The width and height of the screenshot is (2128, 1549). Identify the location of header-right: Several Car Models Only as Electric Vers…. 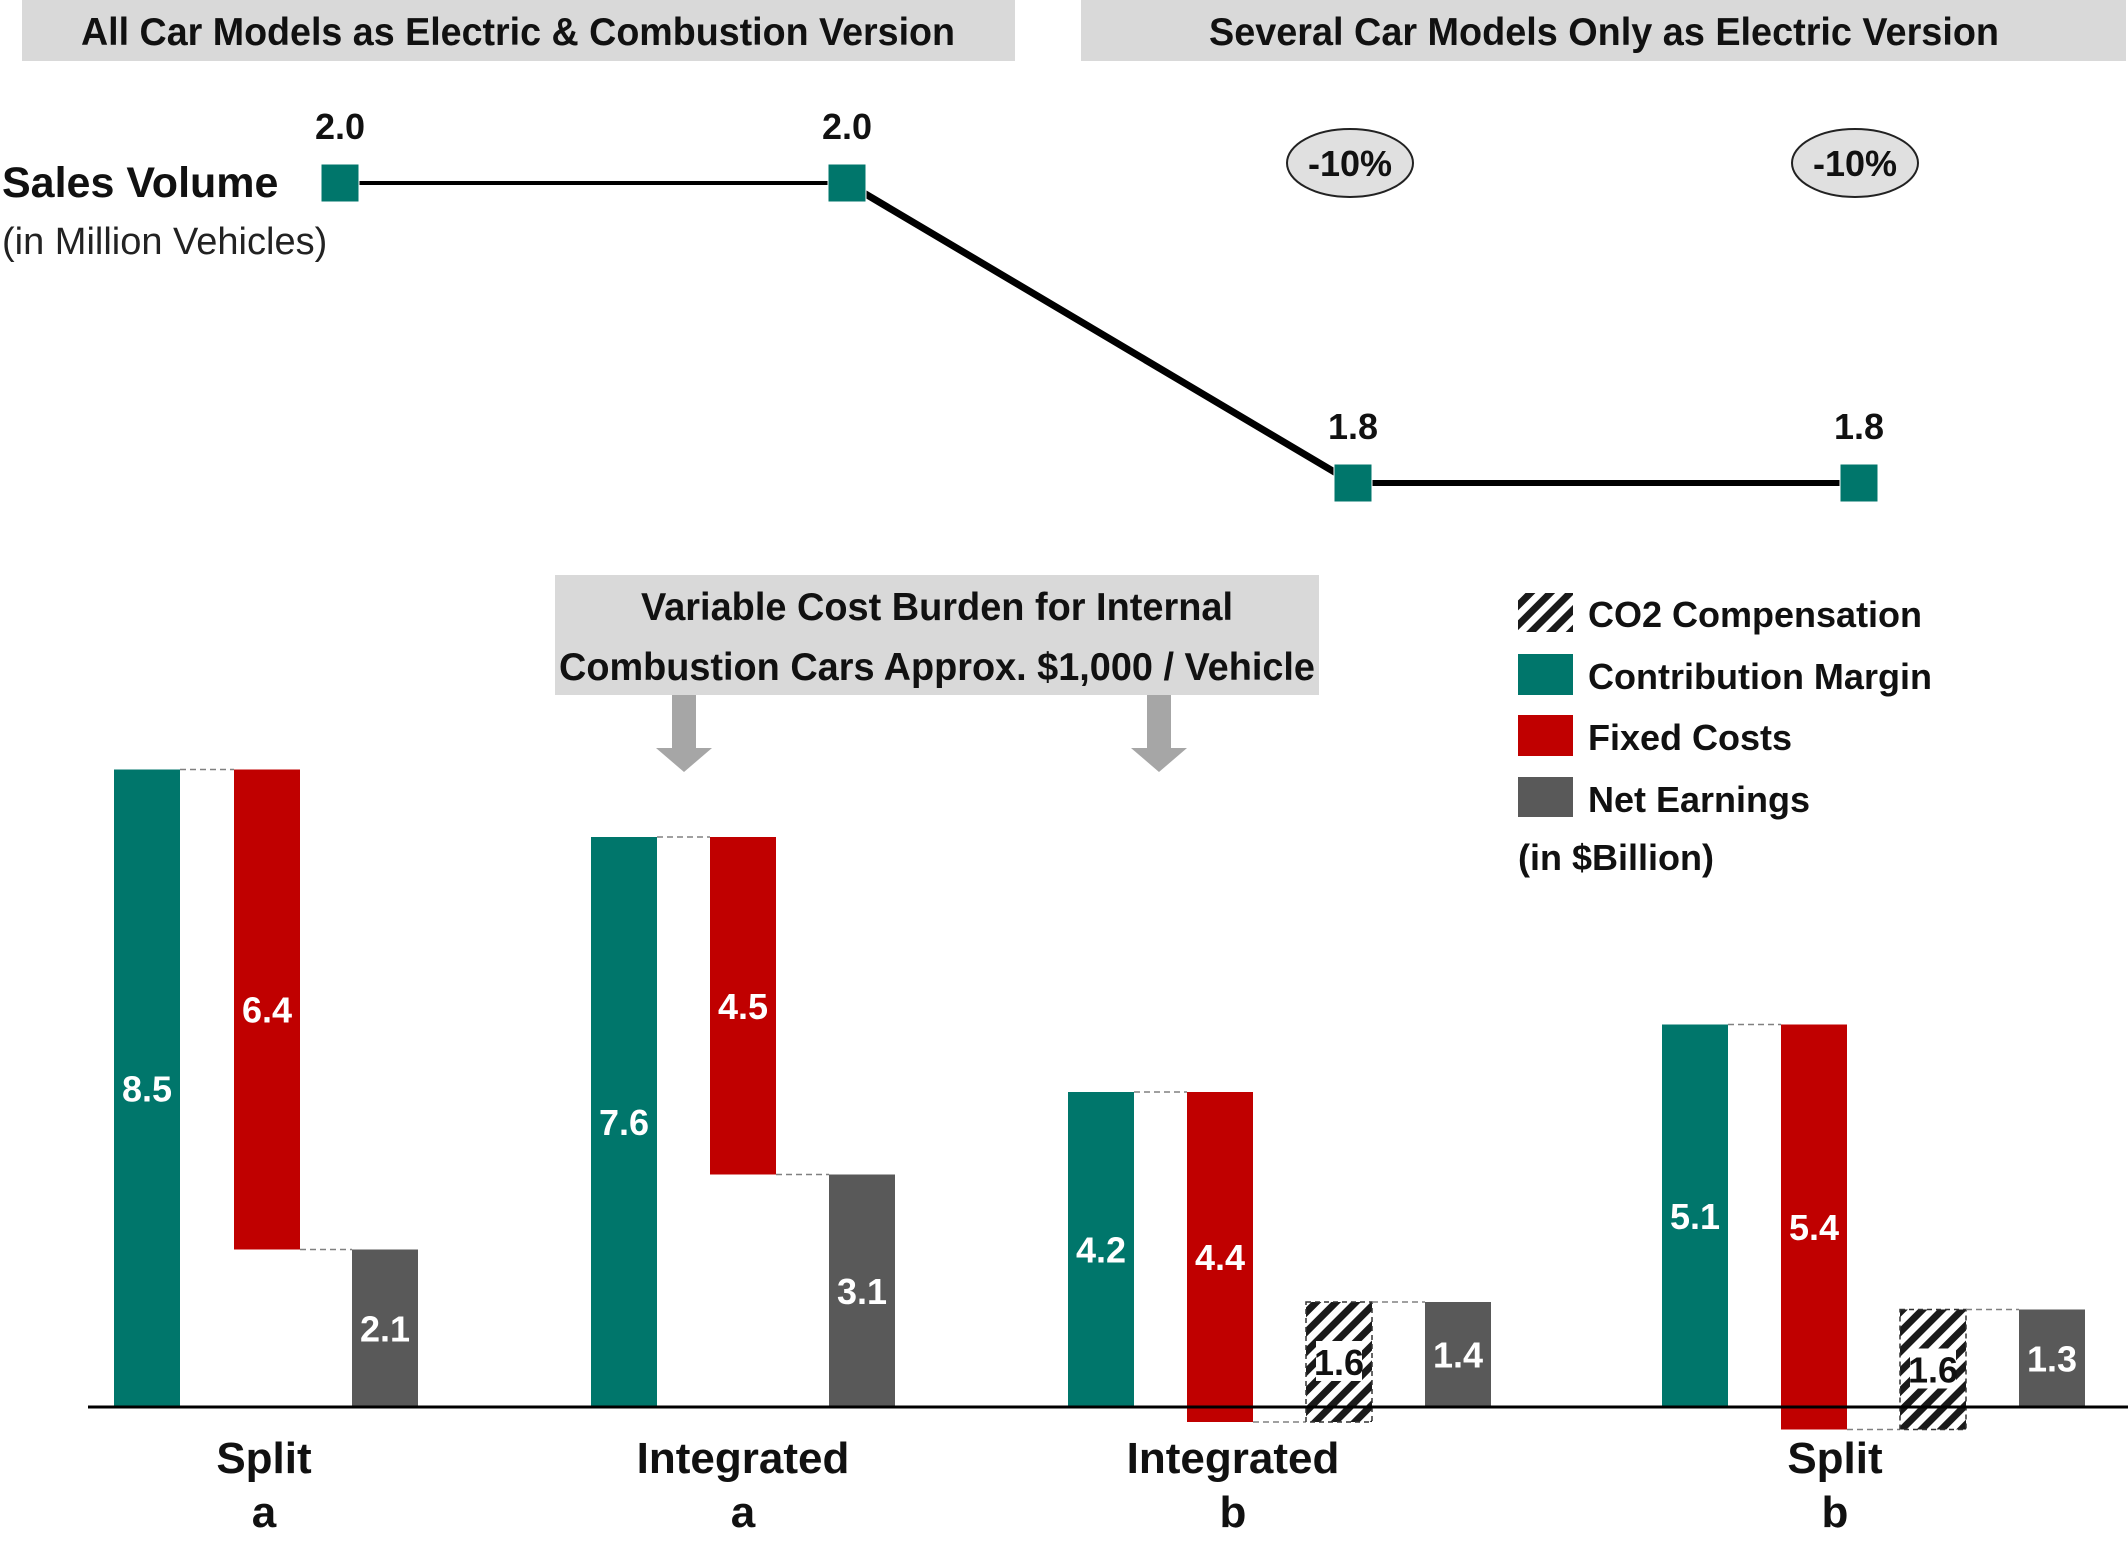
(1604, 32).